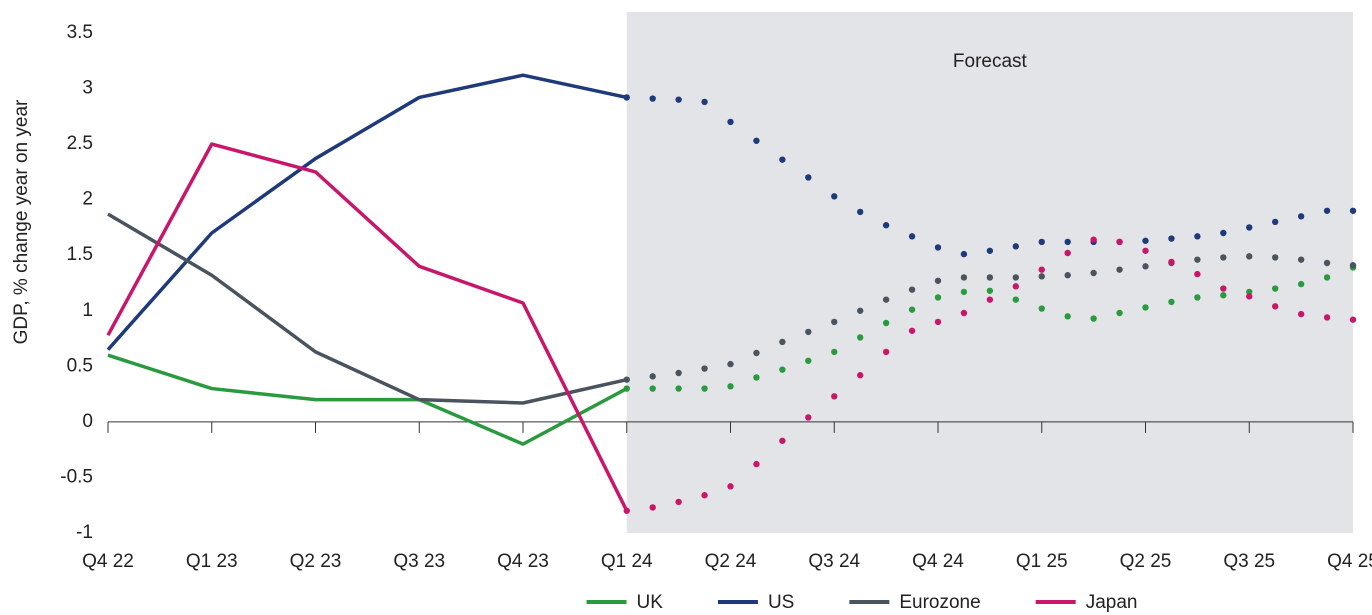 This screenshot has height=615, width=1372. What do you see at coordinates (939, 602) in the screenshot?
I see `legend-label: Eurozone` at bounding box center [939, 602].